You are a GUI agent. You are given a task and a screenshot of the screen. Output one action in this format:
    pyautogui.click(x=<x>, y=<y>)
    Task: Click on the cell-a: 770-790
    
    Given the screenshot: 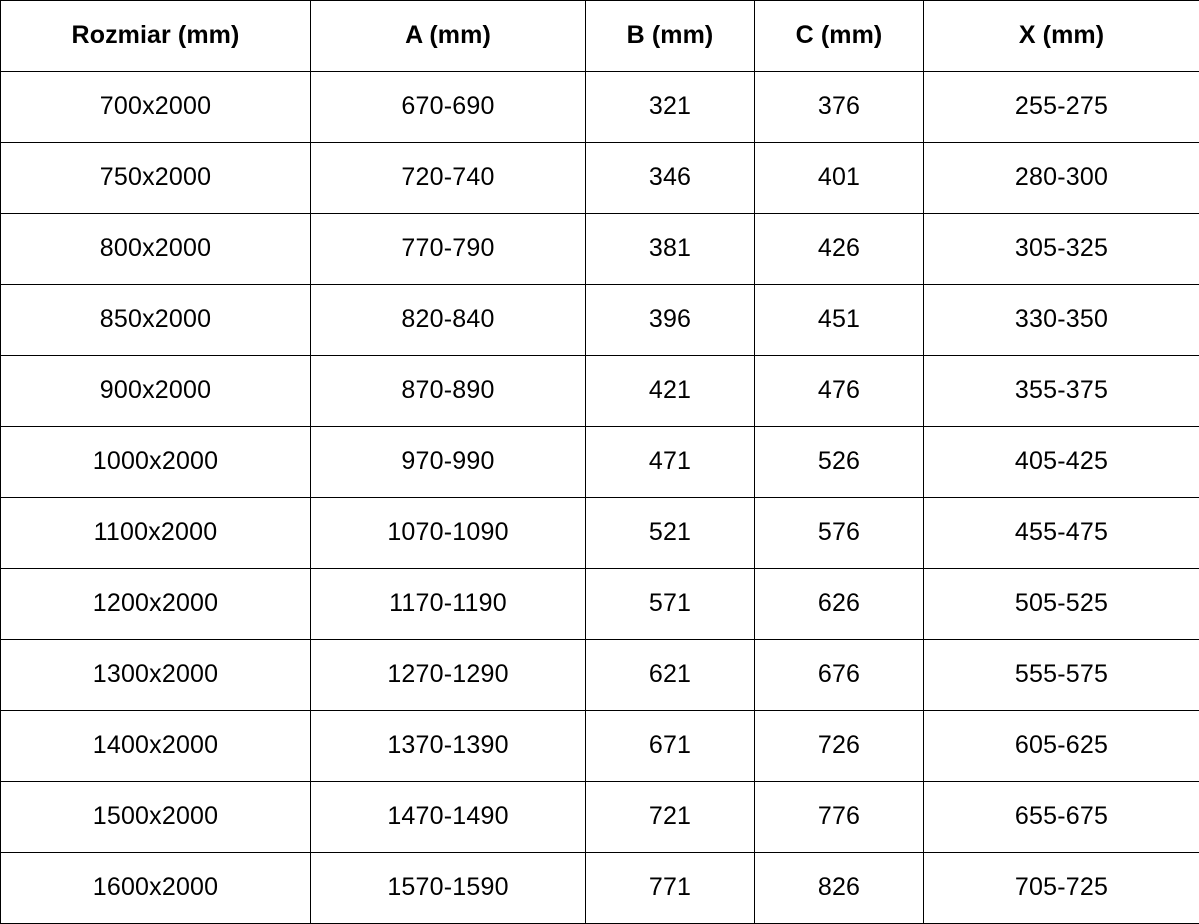 What is the action you would take?
    pyautogui.click(x=448, y=249)
    